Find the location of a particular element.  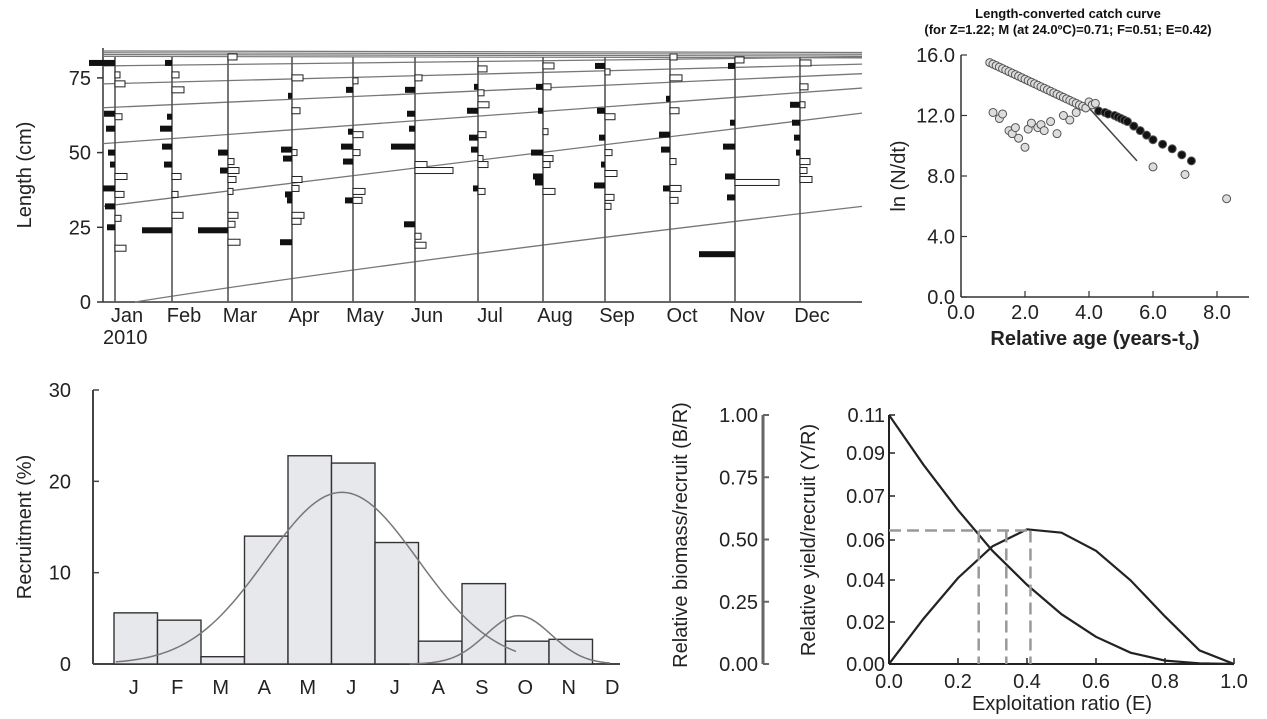

x-tick-label: 0.4 is located at coordinates (1027, 682).